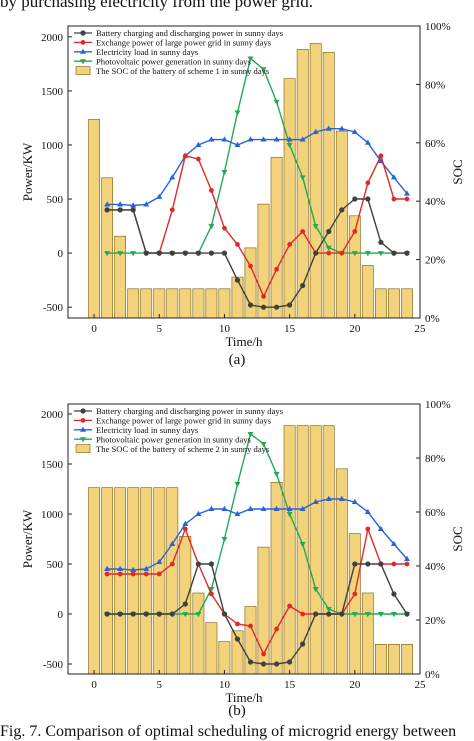 The height and width of the screenshot is (741, 474). I want to click on legend-swatch, so click(83, 448).